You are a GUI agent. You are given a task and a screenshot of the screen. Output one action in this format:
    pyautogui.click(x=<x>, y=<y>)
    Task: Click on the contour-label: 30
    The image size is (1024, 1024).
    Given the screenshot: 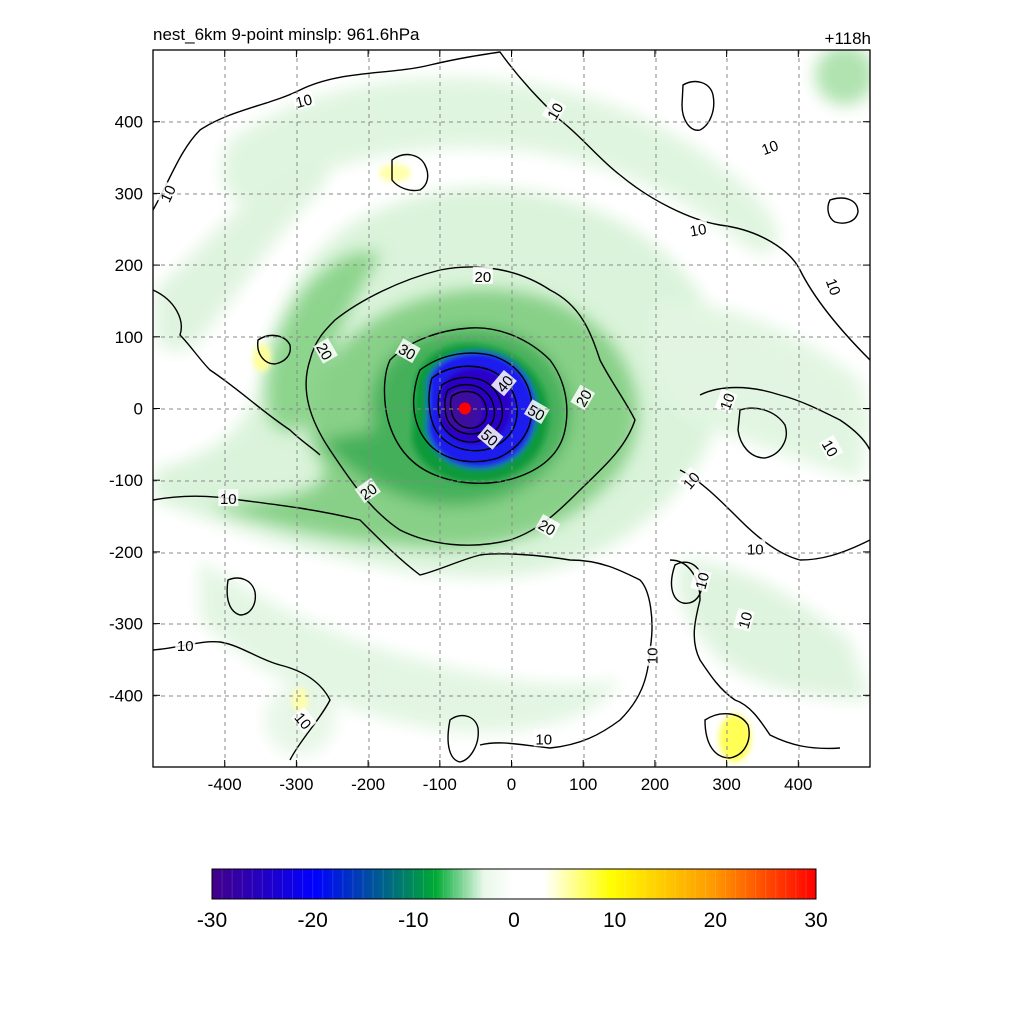 What is the action you would take?
    pyautogui.click(x=407, y=351)
    